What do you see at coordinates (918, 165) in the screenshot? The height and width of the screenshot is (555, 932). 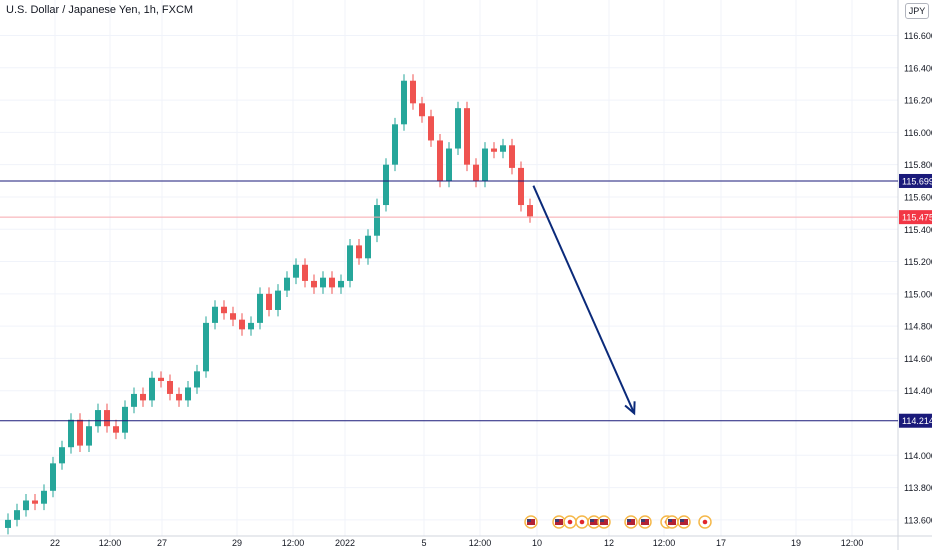 I see `y-tick-label: 115.800` at bounding box center [918, 165].